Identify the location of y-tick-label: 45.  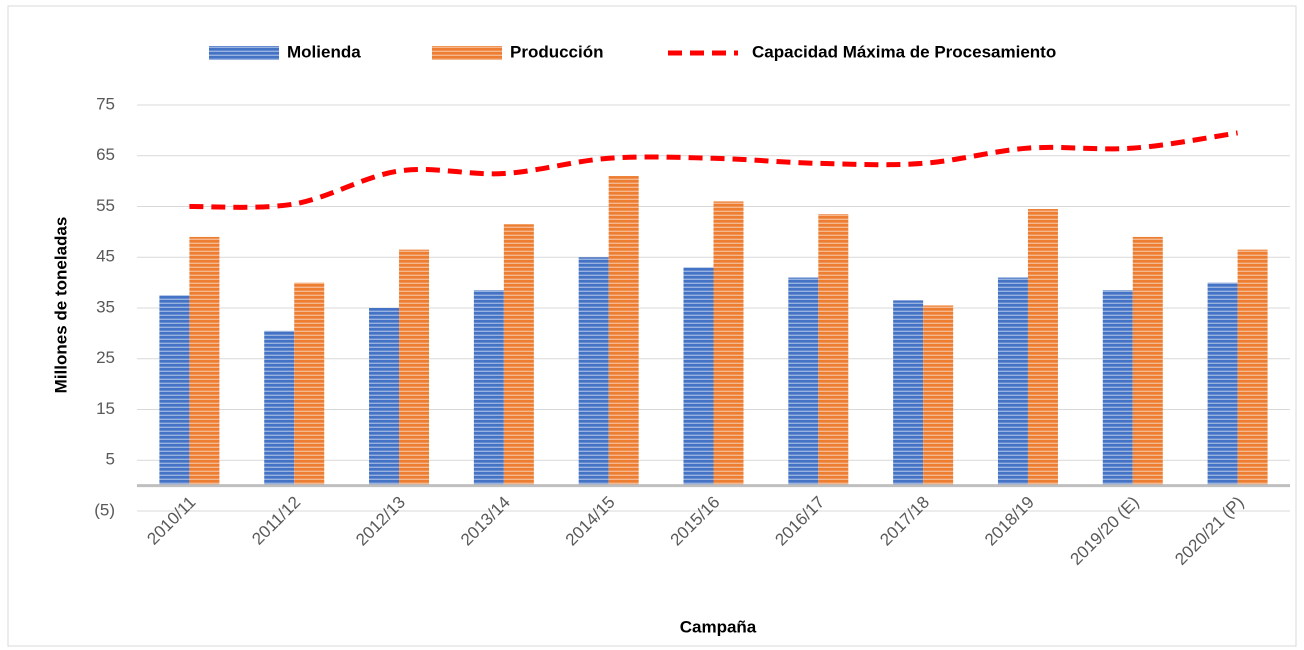
(105, 256).